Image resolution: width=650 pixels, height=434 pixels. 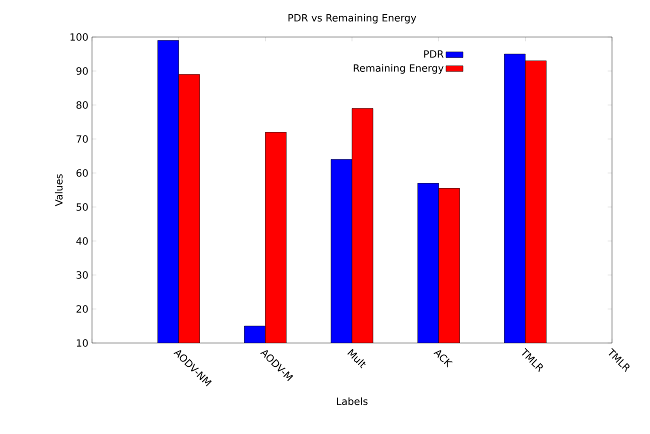 What do you see at coordinates (352, 19) in the screenshot?
I see `chart-title: PDR vs Remaining Energy` at bounding box center [352, 19].